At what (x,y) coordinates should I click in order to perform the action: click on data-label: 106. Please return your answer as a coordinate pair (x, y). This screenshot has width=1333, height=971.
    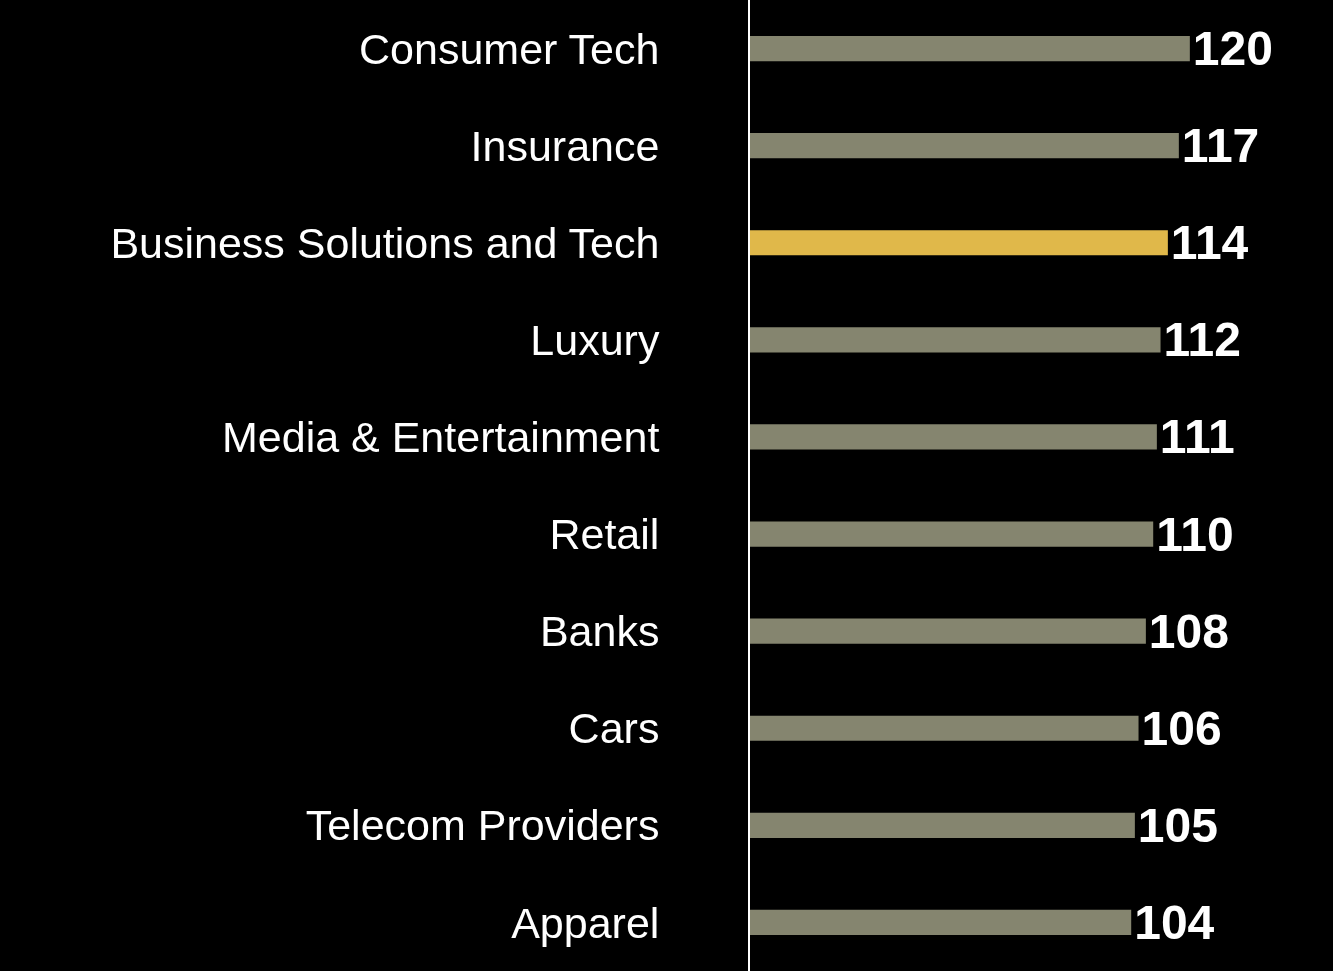
    Looking at the image, I should click on (1181, 728).